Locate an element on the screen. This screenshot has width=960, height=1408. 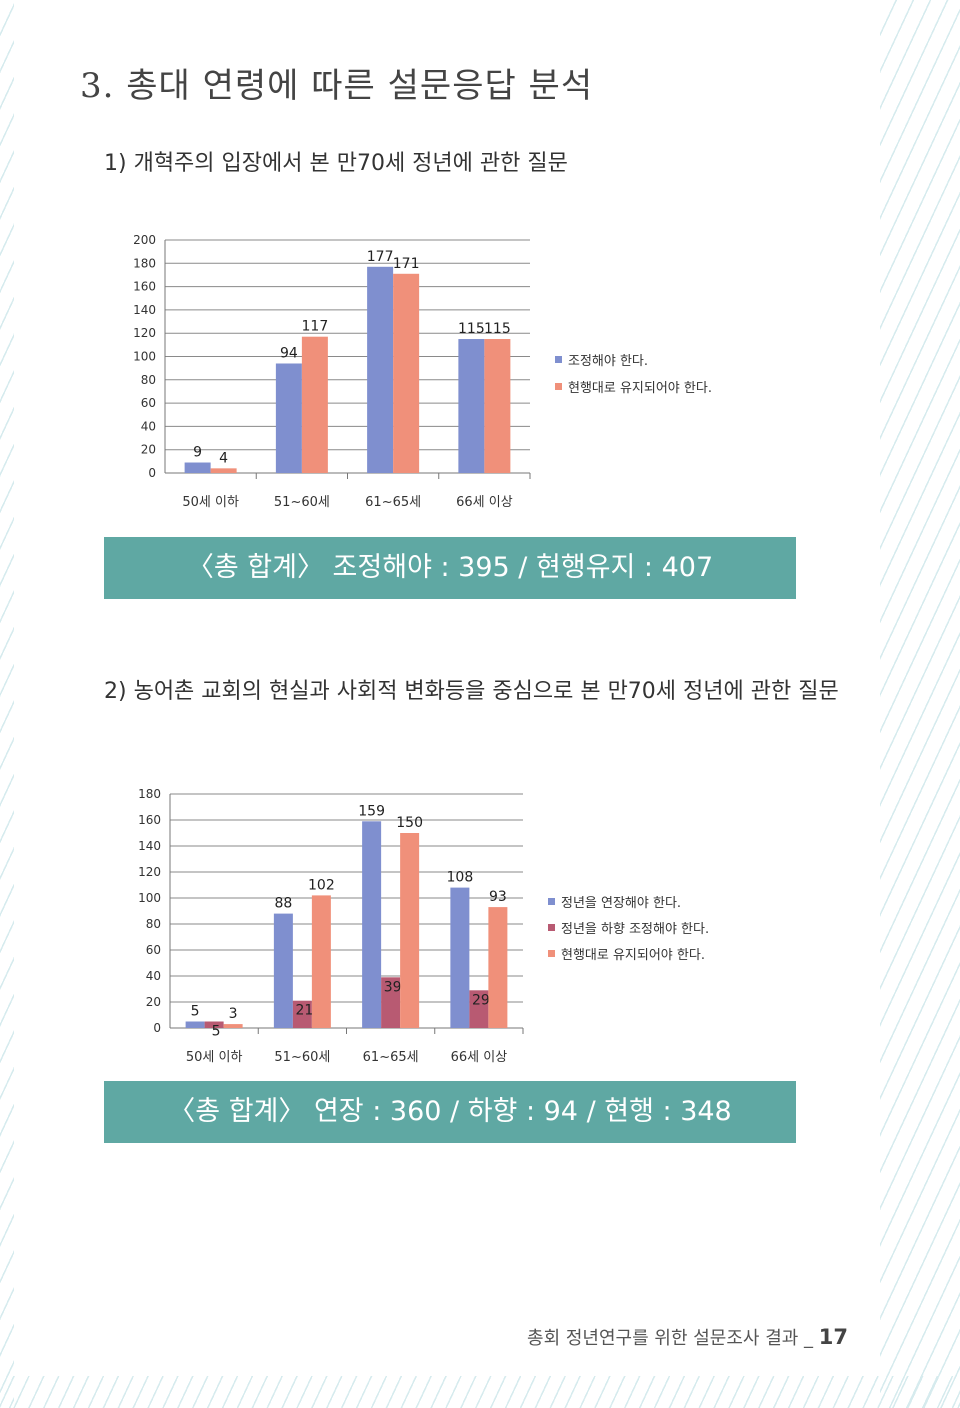
legend-label: 조정해야 한다. is located at coordinates (608, 361).